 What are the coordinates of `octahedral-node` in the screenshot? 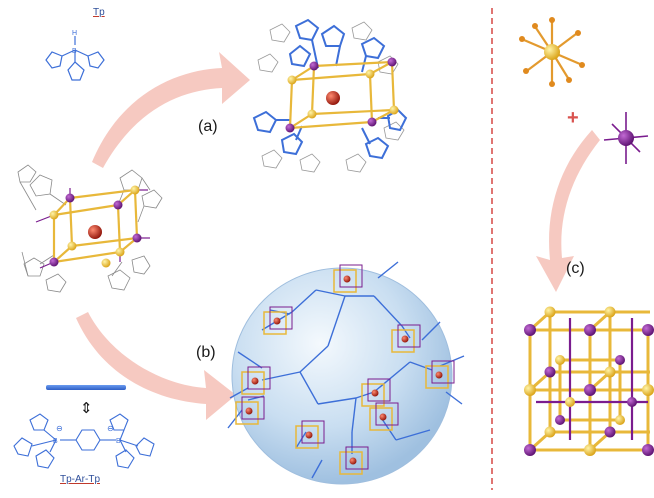 It's located at (552, 52).